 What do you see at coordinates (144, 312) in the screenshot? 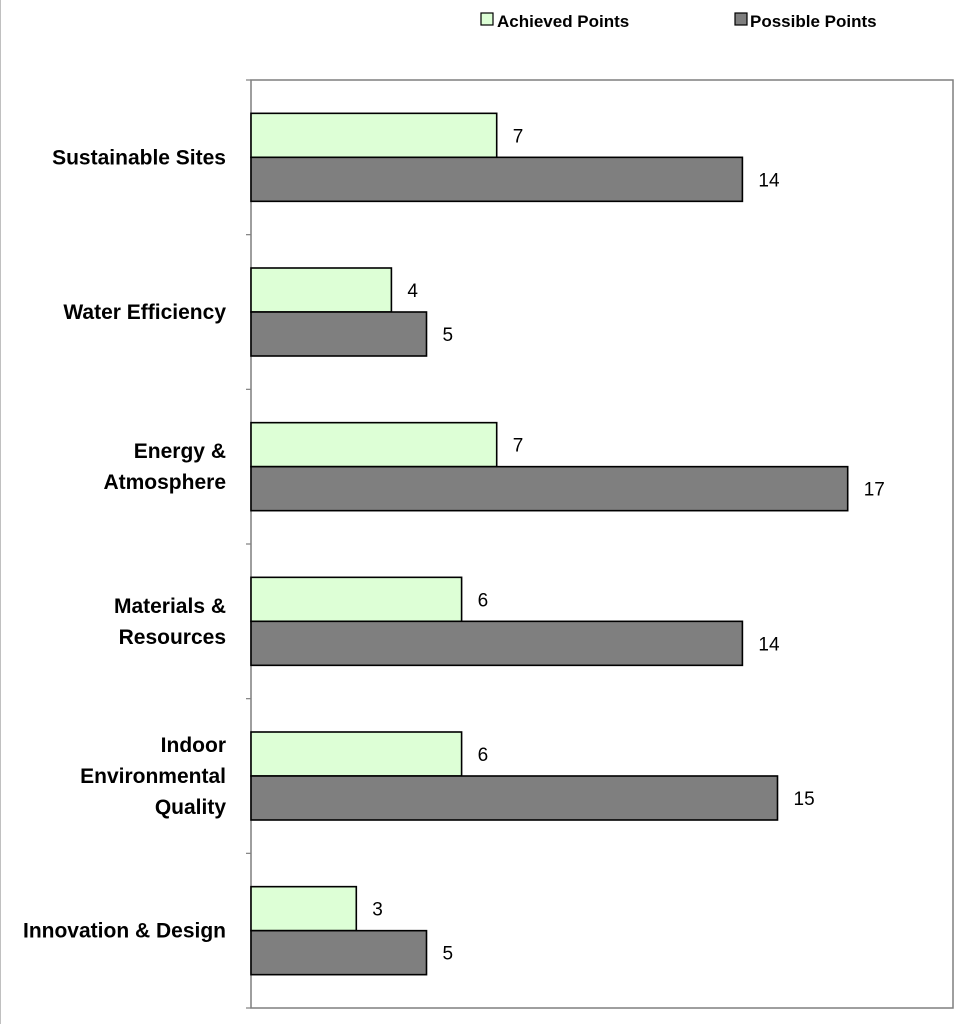
I see `category-label: Water Efficiency` at bounding box center [144, 312].